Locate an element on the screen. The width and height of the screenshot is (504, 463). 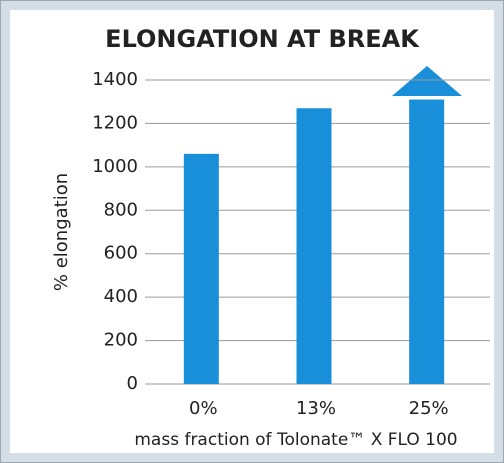
chart-title: ELONGATION AT BREAK is located at coordinates (262, 39).